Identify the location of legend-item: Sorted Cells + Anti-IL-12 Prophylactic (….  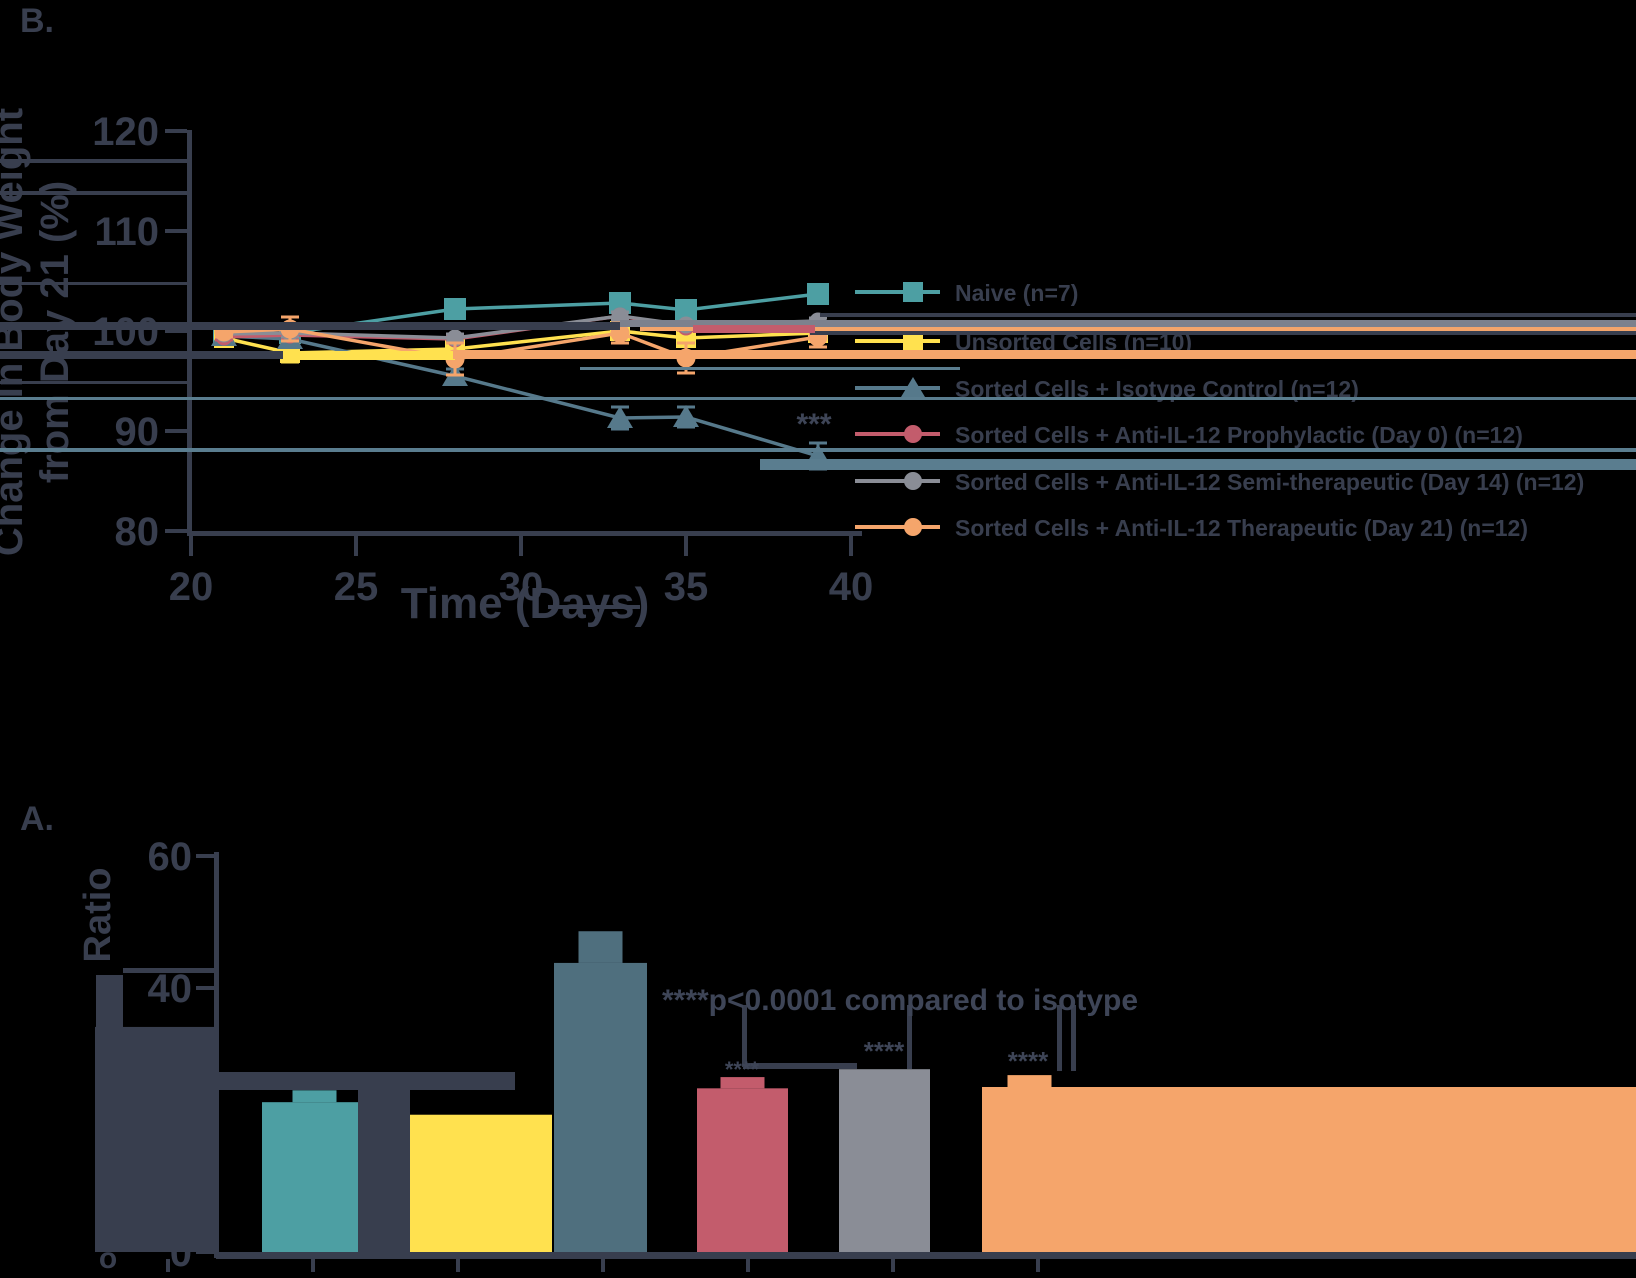
(1189, 435).